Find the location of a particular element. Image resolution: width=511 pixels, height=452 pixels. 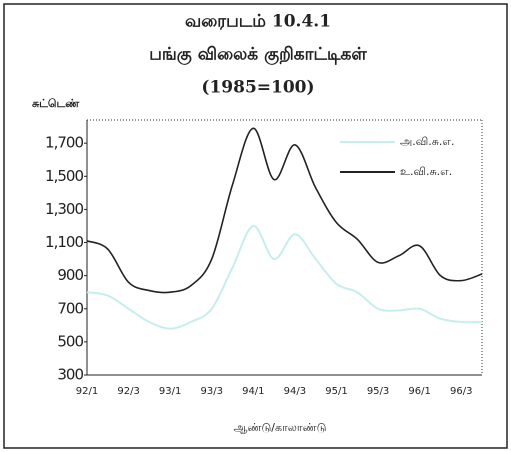

y-tick-label: 1,300 is located at coordinates (64, 209).